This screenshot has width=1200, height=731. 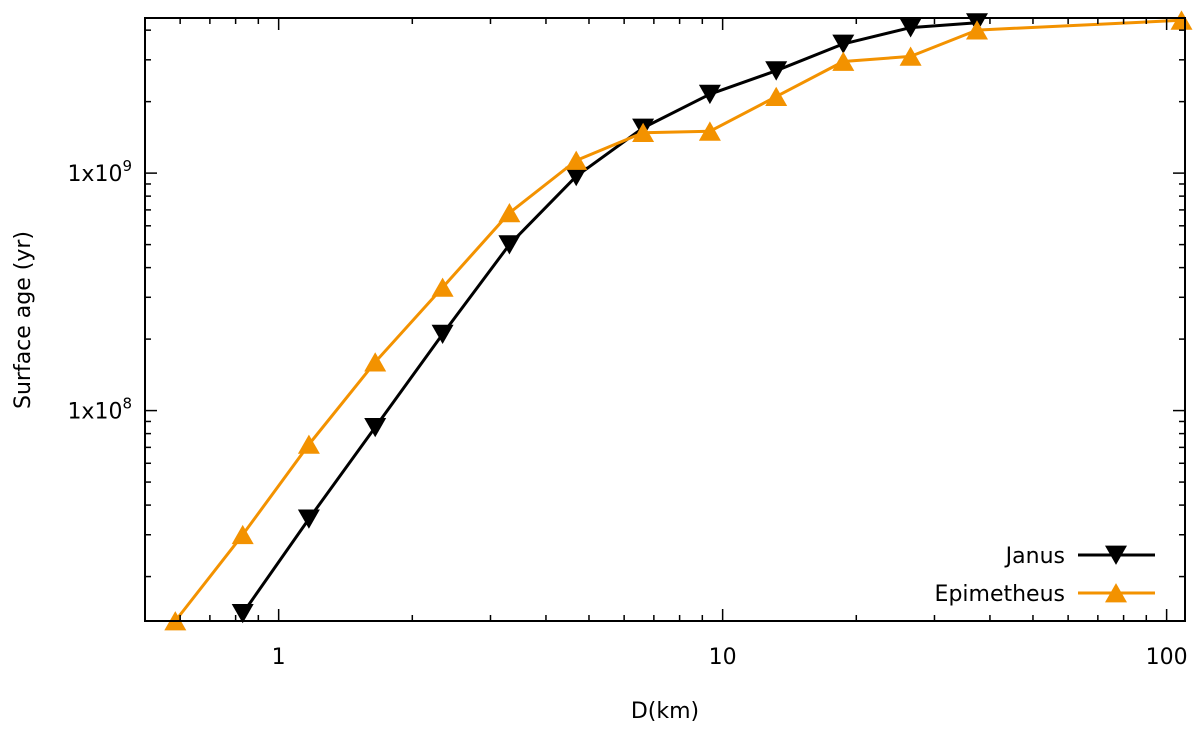 I want to click on legend-label-epimetheus: Epimetheus, so click(x=1000, y=594).